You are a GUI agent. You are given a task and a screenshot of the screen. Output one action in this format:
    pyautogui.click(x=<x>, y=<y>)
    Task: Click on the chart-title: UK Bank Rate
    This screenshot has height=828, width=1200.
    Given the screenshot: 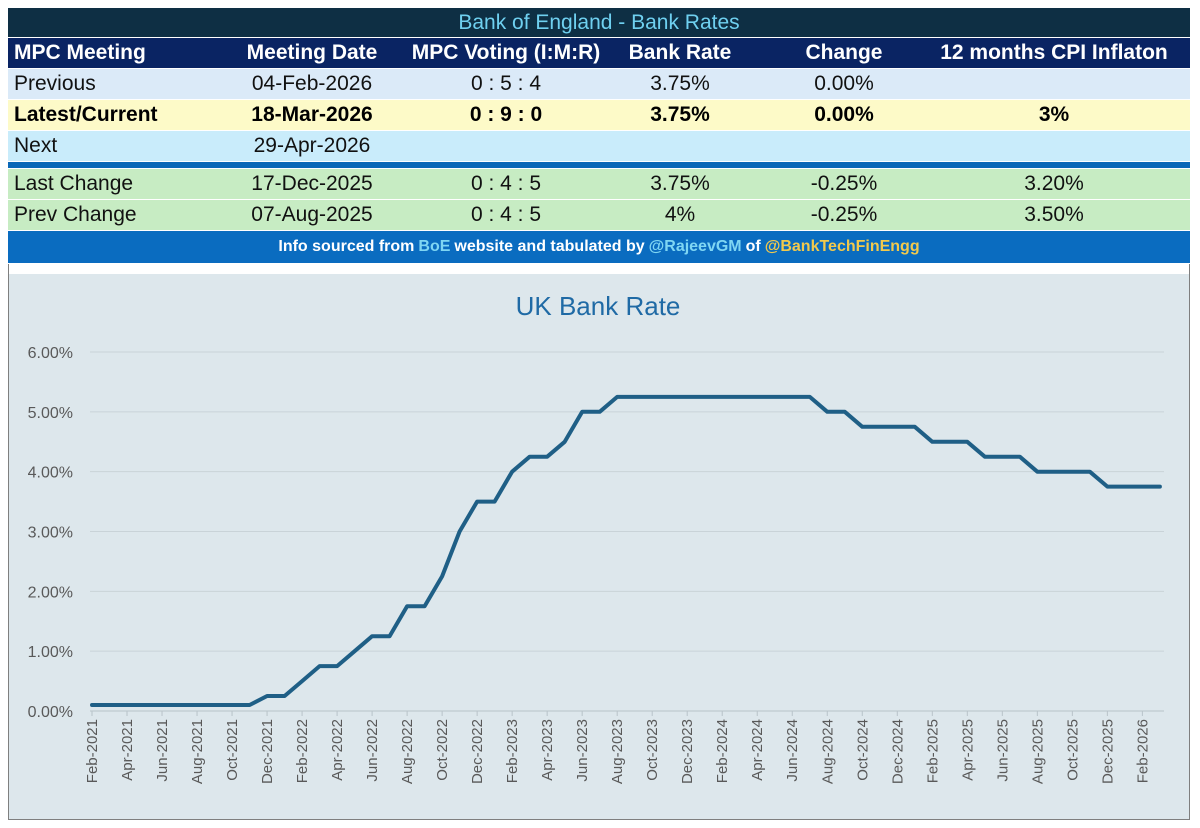 What is the action you would take?
    pyautogui.click(x=598, y=306)
    